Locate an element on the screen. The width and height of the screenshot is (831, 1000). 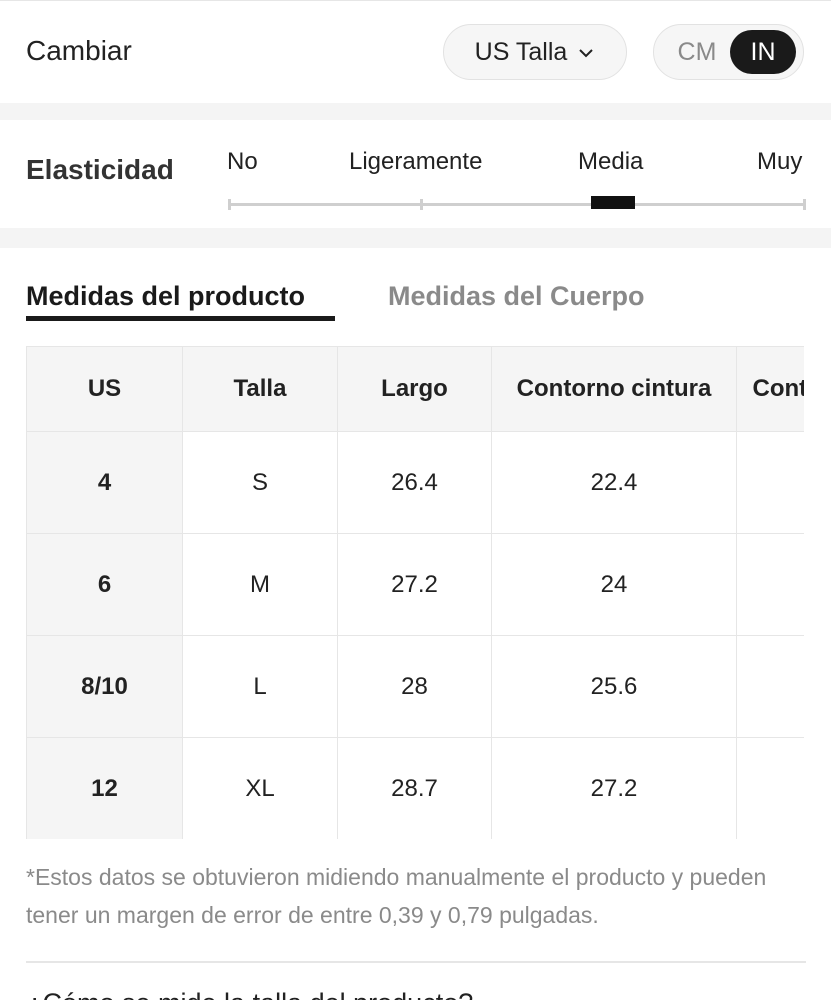
size-system-dropdown: US Talla is located at coordinates (535, 52).